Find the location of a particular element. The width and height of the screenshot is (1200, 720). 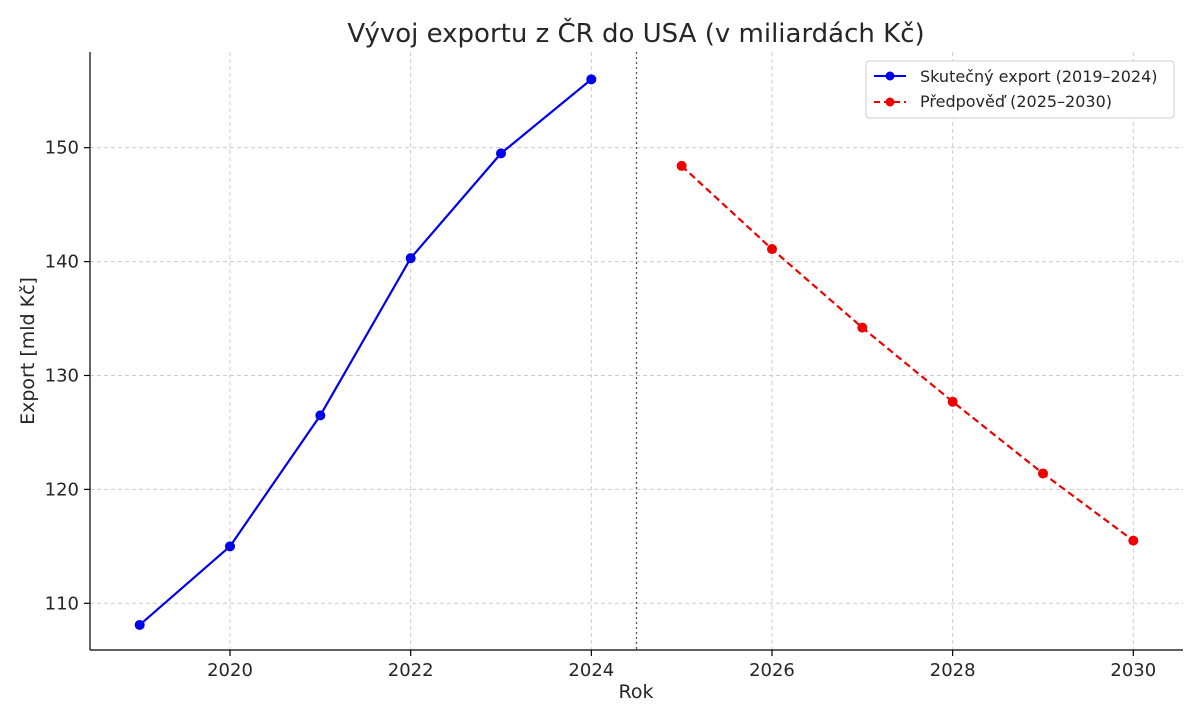

y-tick-label: 120 is located at coordinates (62, 489).